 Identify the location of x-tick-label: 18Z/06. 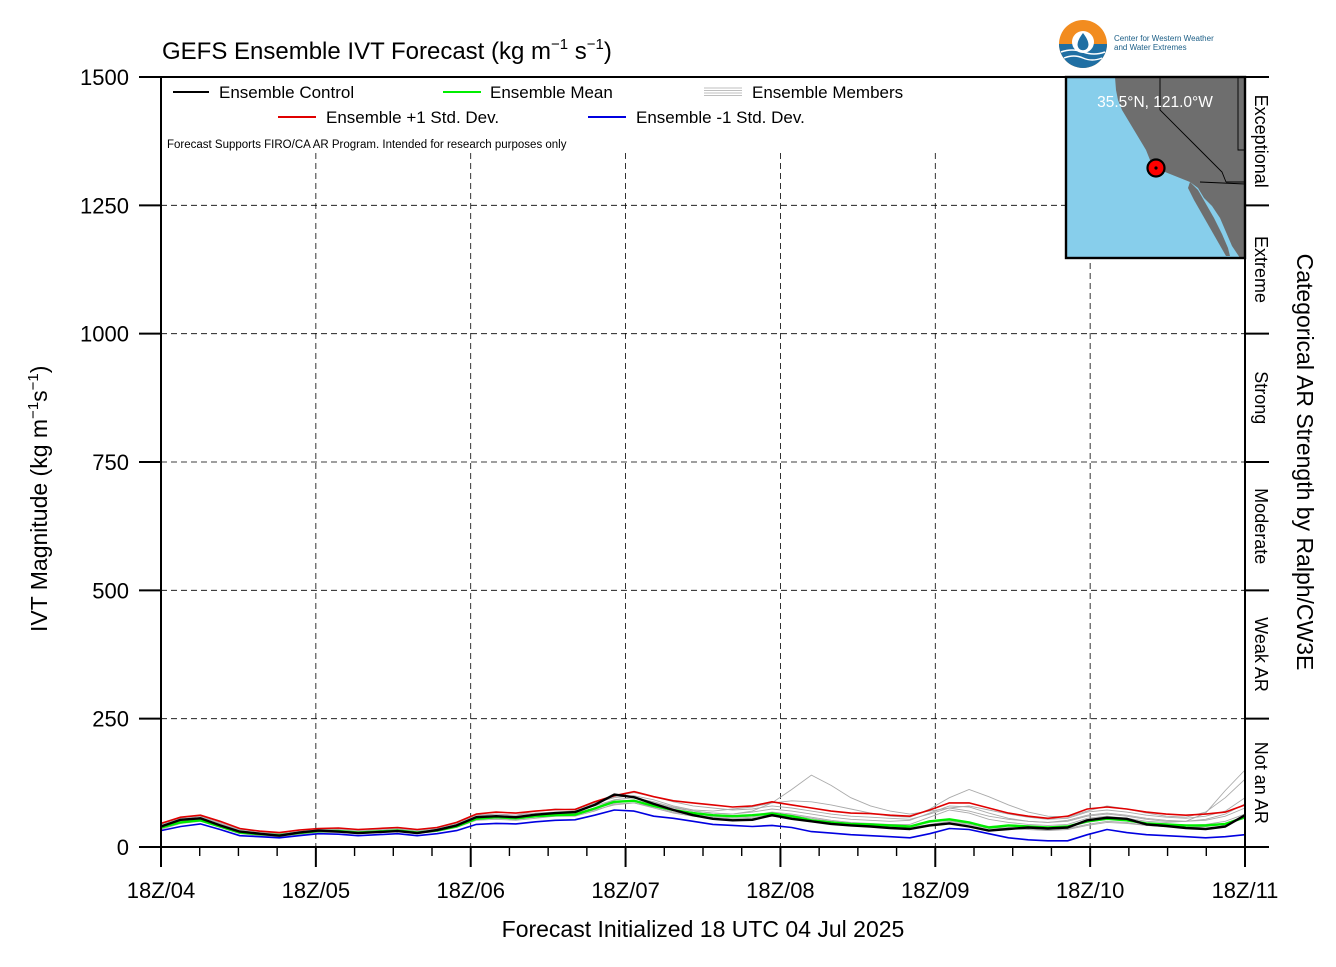
(470, 890).